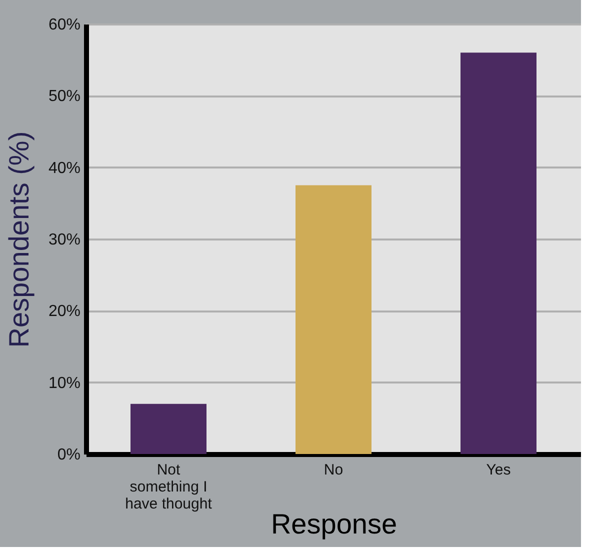  I want to click on y-tick-label: 20%, so click(64, 311).